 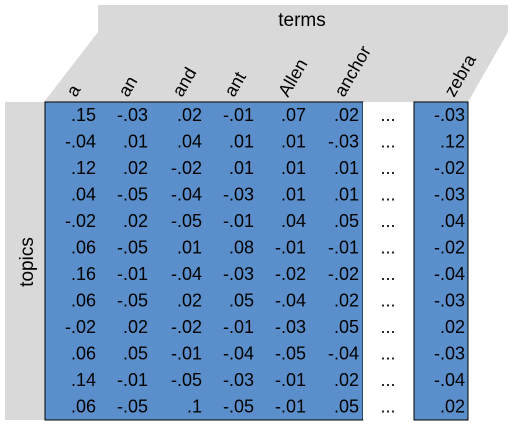 What do you see at coordinates (27, 262) in the screenshot?
I see `topics-label: topics` at bounding box center [27, 262].